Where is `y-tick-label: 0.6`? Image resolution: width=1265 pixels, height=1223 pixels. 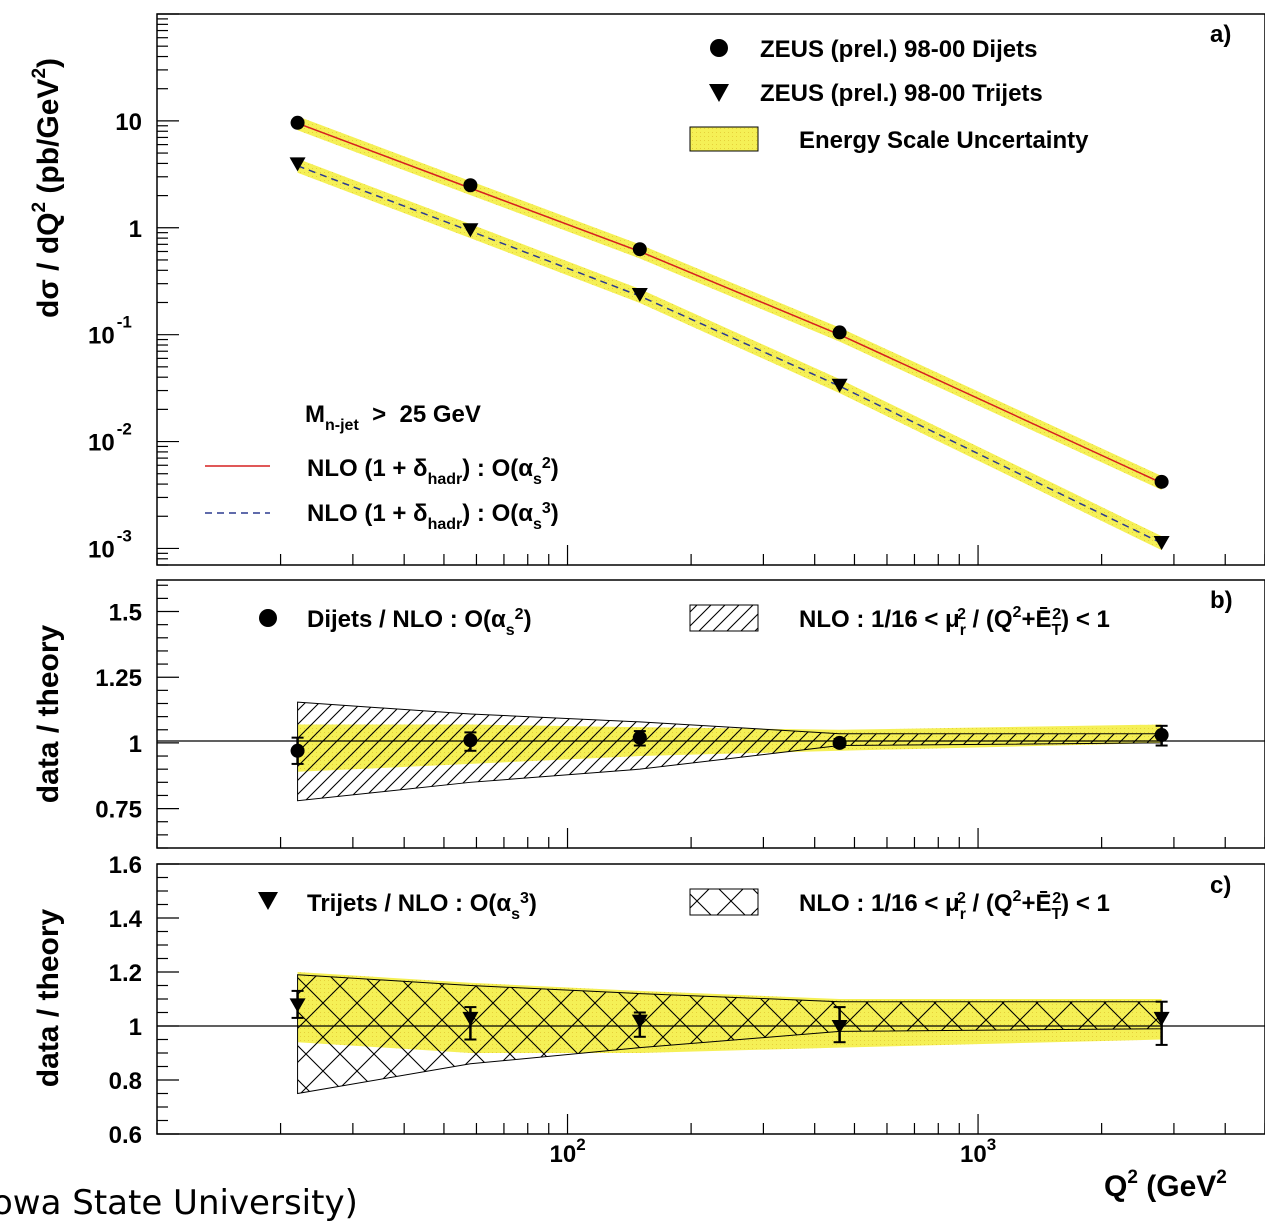 y-tick-label: 0.6 is located at coordinates (125, 1135).